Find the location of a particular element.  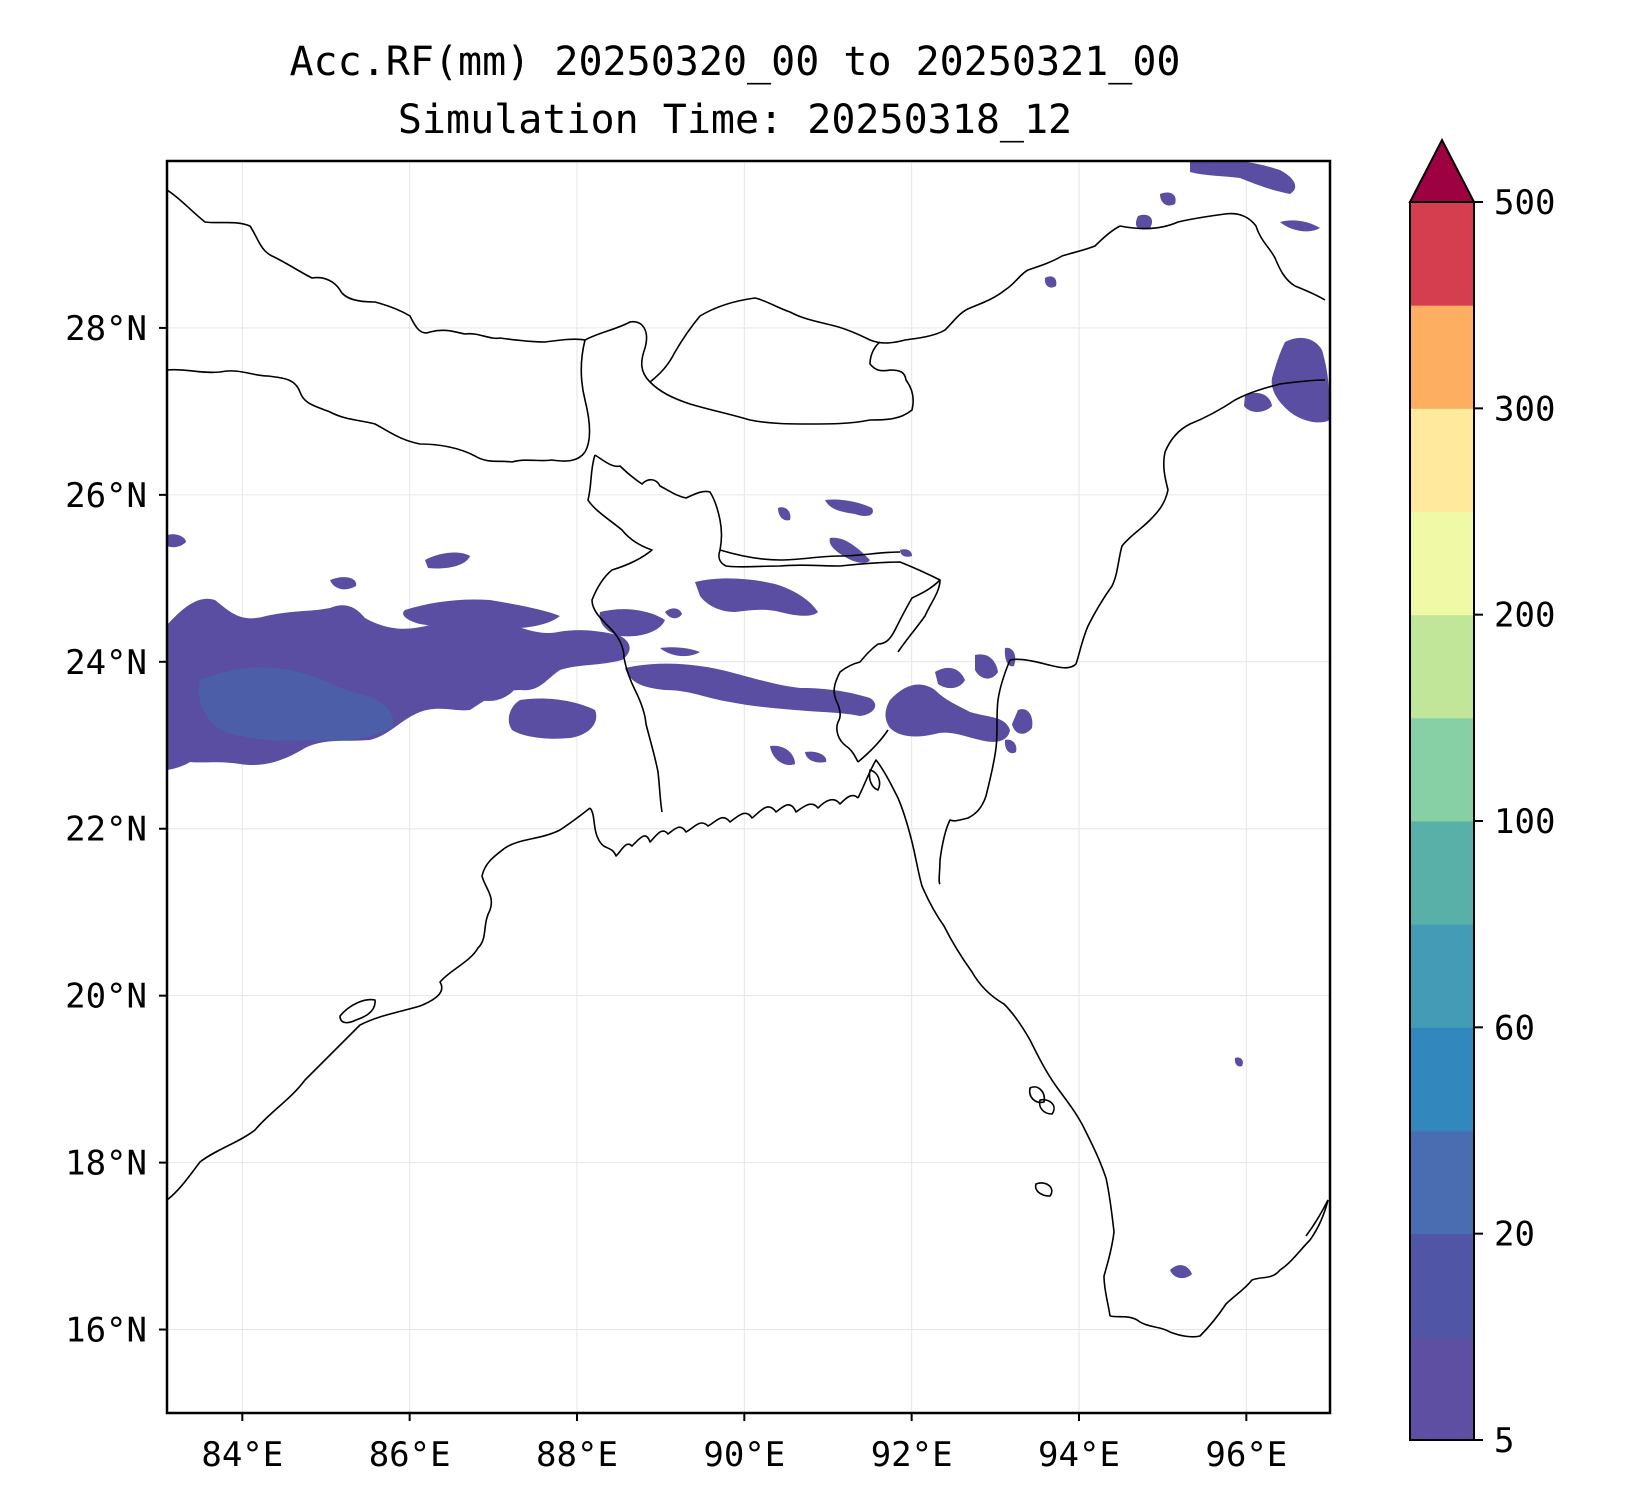

rain-area-mid-west is located at coordinates (481, 614).